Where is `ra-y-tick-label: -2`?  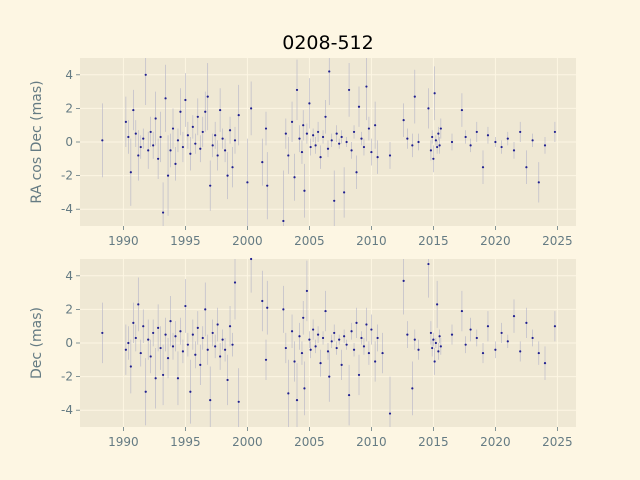
ra-y-tick-label: -2 is located at coordinates (67, 176).